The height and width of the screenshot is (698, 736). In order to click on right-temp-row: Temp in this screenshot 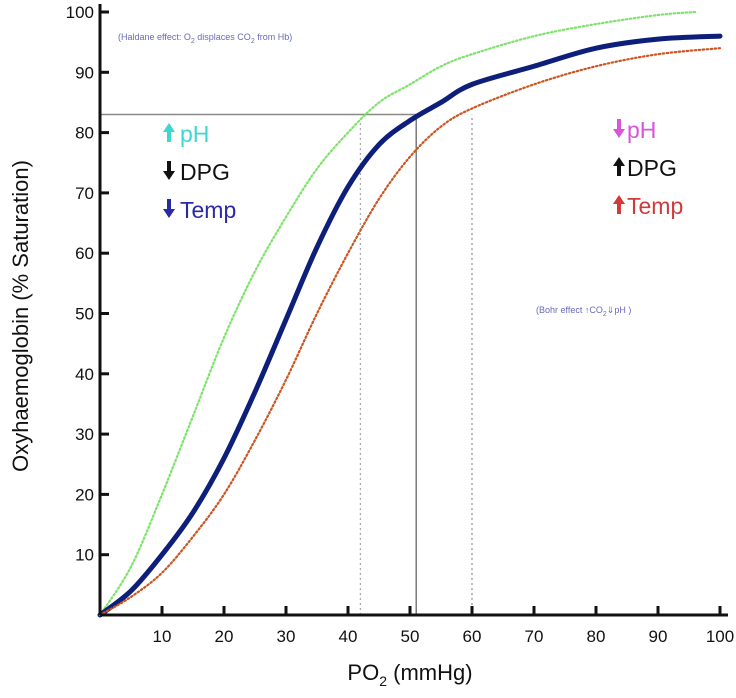, I will do `click(648, 206)`.